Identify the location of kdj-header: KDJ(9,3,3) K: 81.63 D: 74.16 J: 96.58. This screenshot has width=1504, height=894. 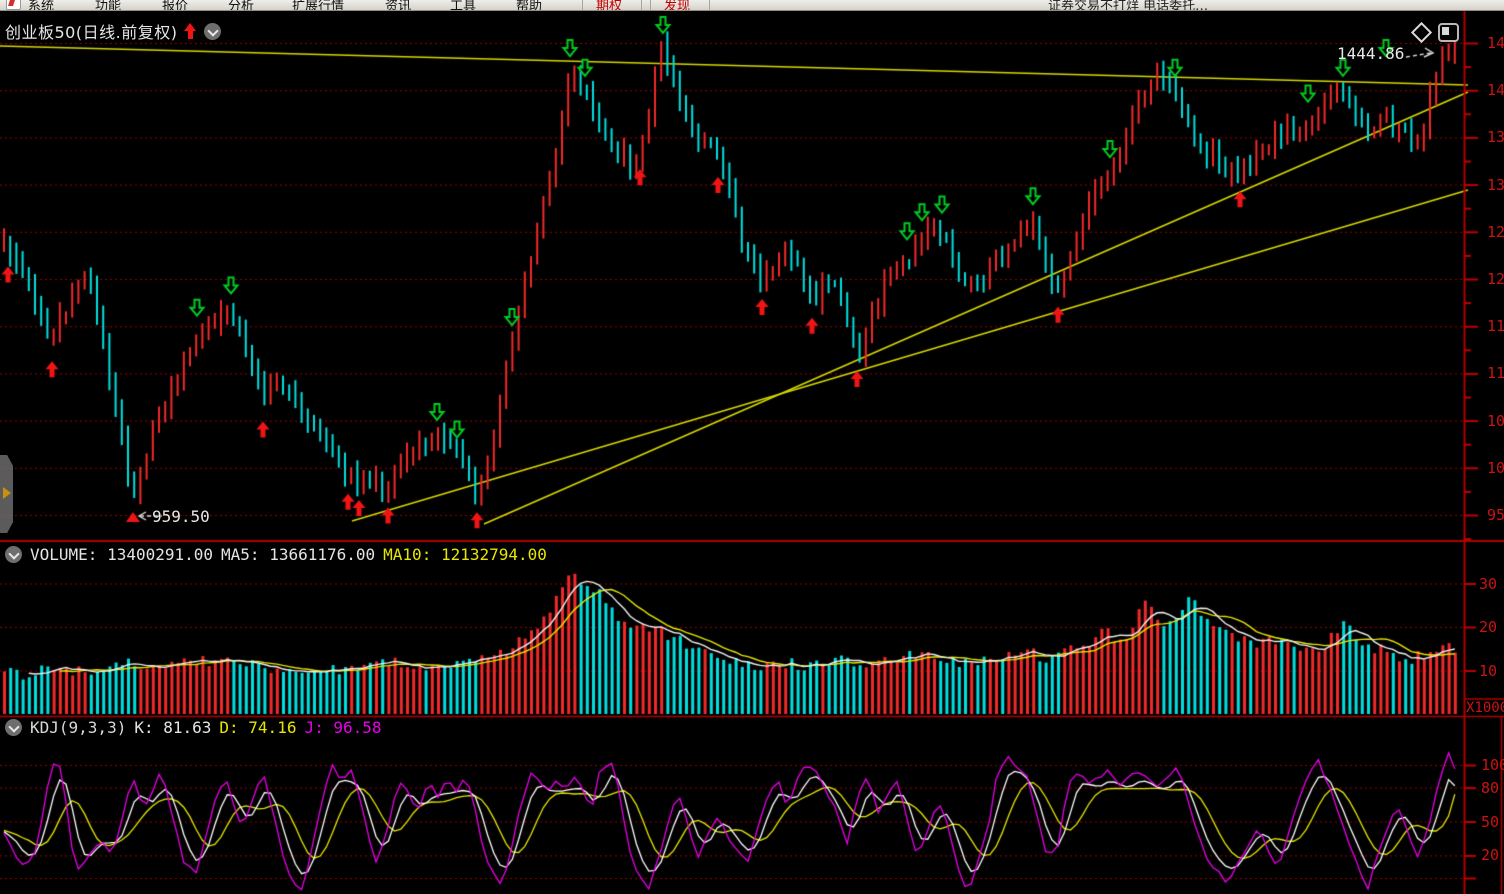
(193, 727).